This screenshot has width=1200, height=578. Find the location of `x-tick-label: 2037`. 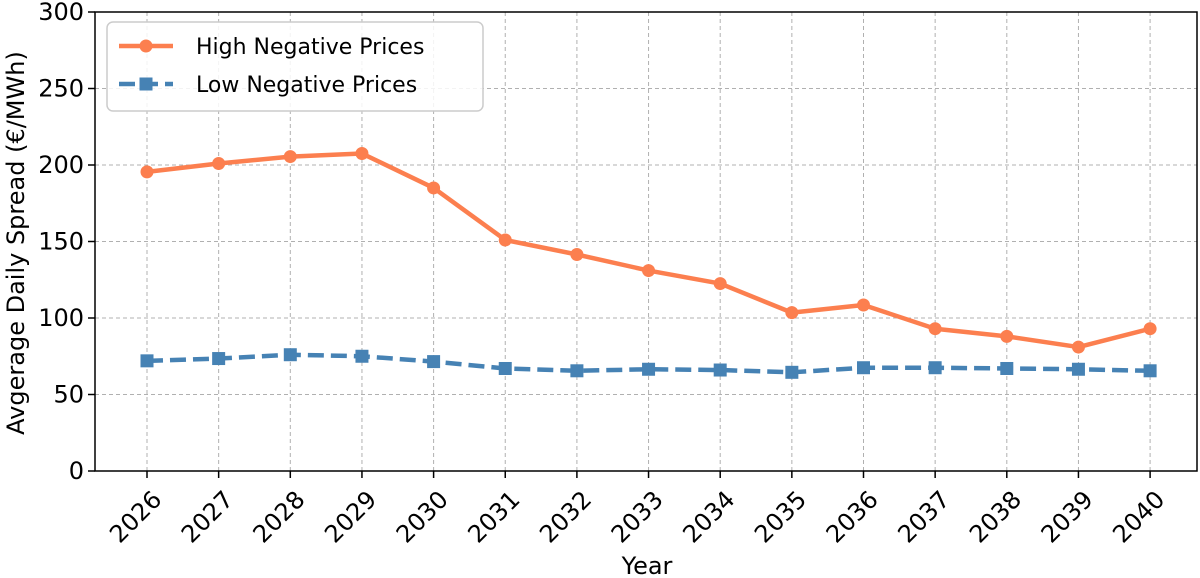

x-tick-label: 2037 is located at coordinates (923, 516).